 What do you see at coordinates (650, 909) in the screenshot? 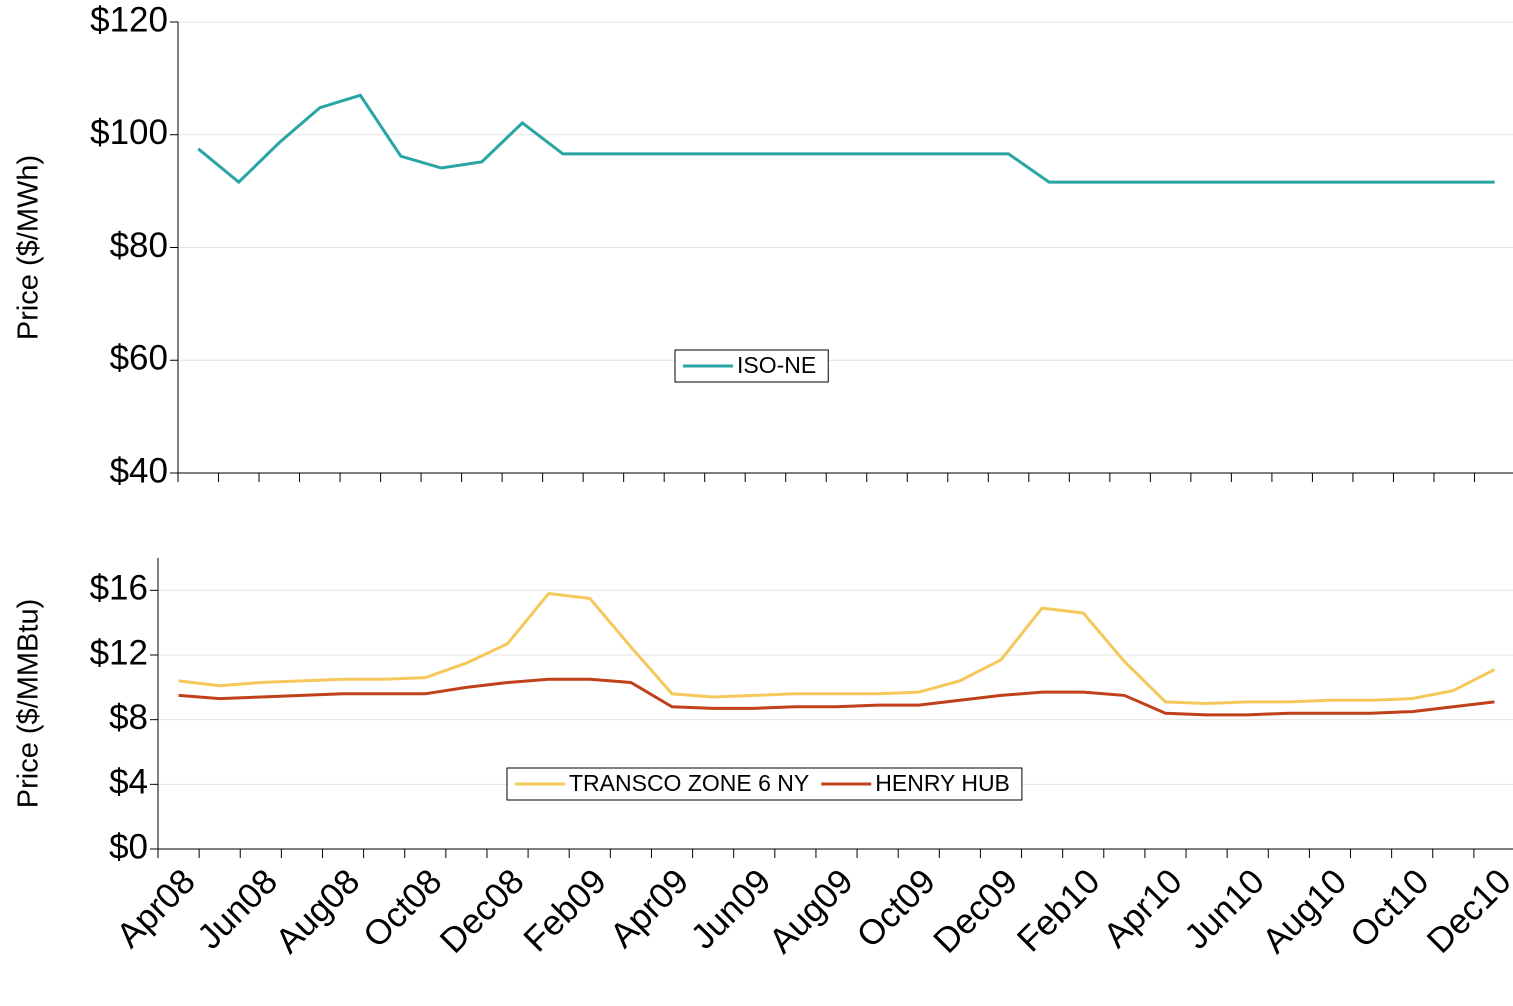
I see `x-tick-label: Apr09` at bounding box center [650, 909].